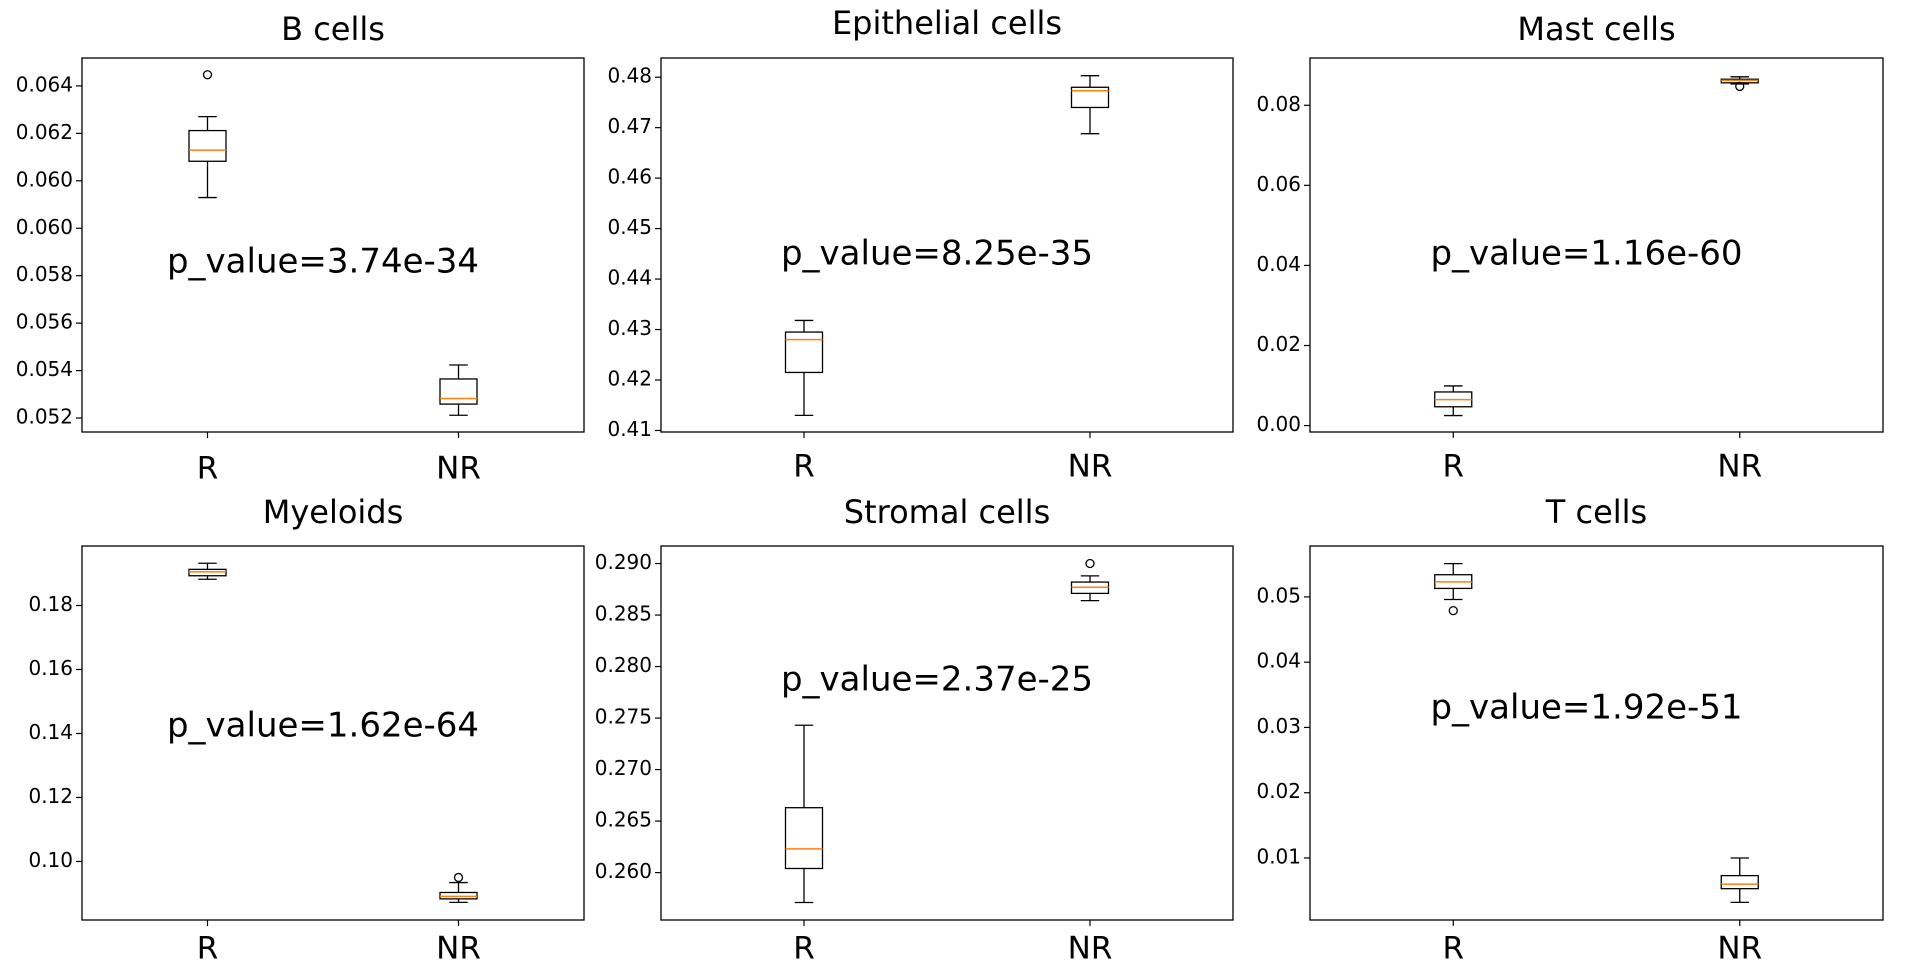  Describe the element at coordinates (629, 328) in the screenshot. I see `y-tick-label: 0.43` at that location.